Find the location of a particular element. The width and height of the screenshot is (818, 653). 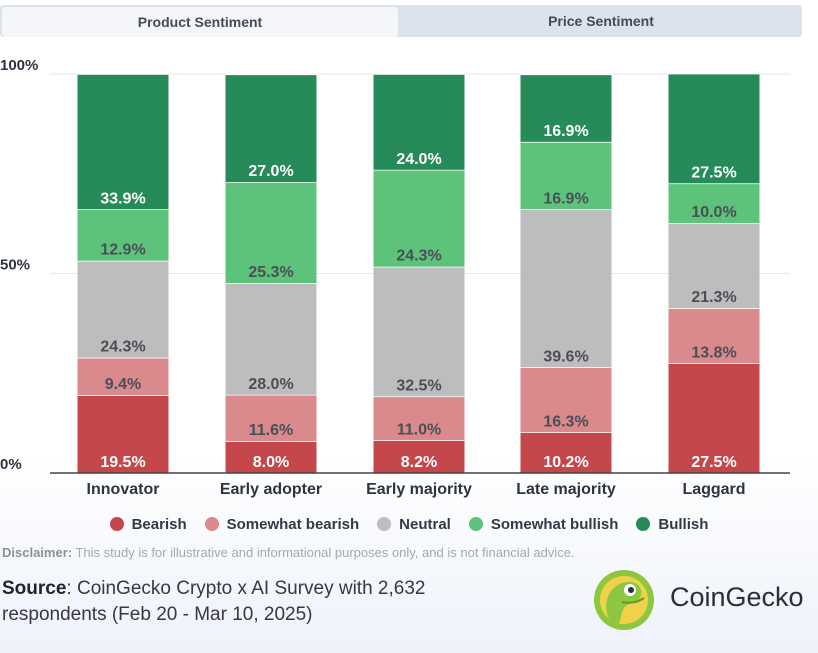

x-tick-label: Early majority is located at coordinates (419, 489).